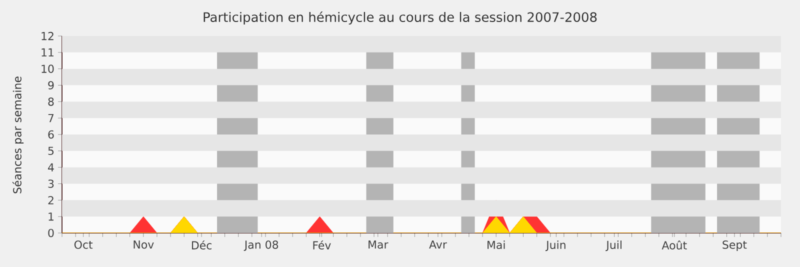  What do you see at coordinates (144, 244) in the screenshot?
I see `x-tick-label: Nov` at bounding box center [144, 244].